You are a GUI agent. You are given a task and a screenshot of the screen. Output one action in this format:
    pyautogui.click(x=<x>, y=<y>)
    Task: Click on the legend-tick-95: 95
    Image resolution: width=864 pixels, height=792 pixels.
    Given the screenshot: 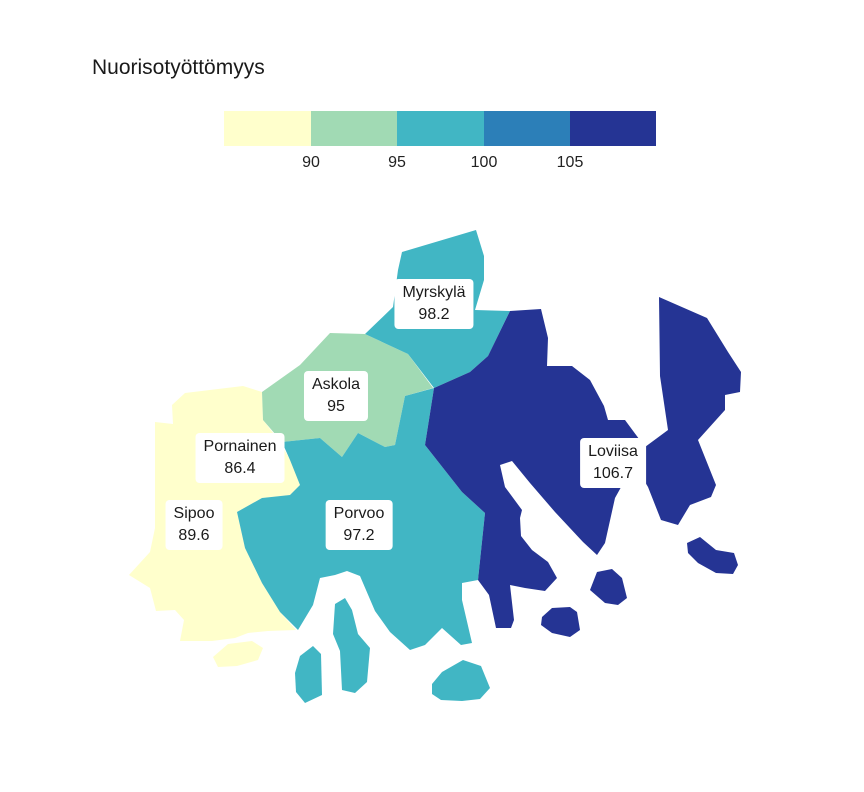 What is the action you would take?
    pyautogui.click(x=397, y=162)
    